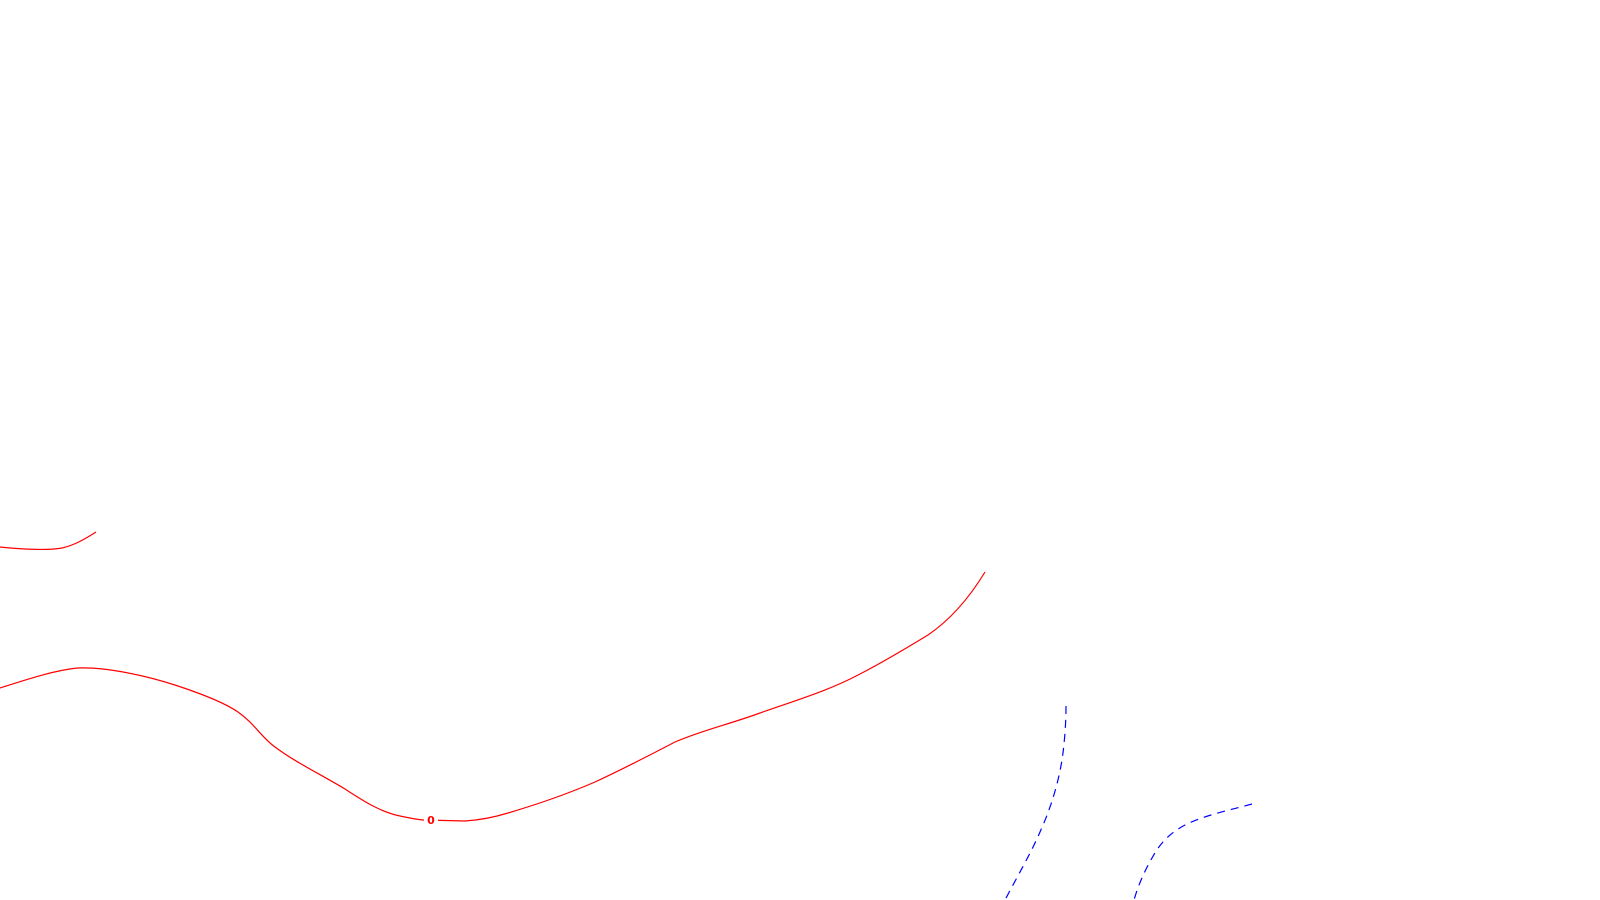 The width and height of the screenshot is (1600, 900). What do you see at coordinates (48, 541) in the screenshot?
I see `zero-contour-left-fragment` at bounding box center [48, 541].